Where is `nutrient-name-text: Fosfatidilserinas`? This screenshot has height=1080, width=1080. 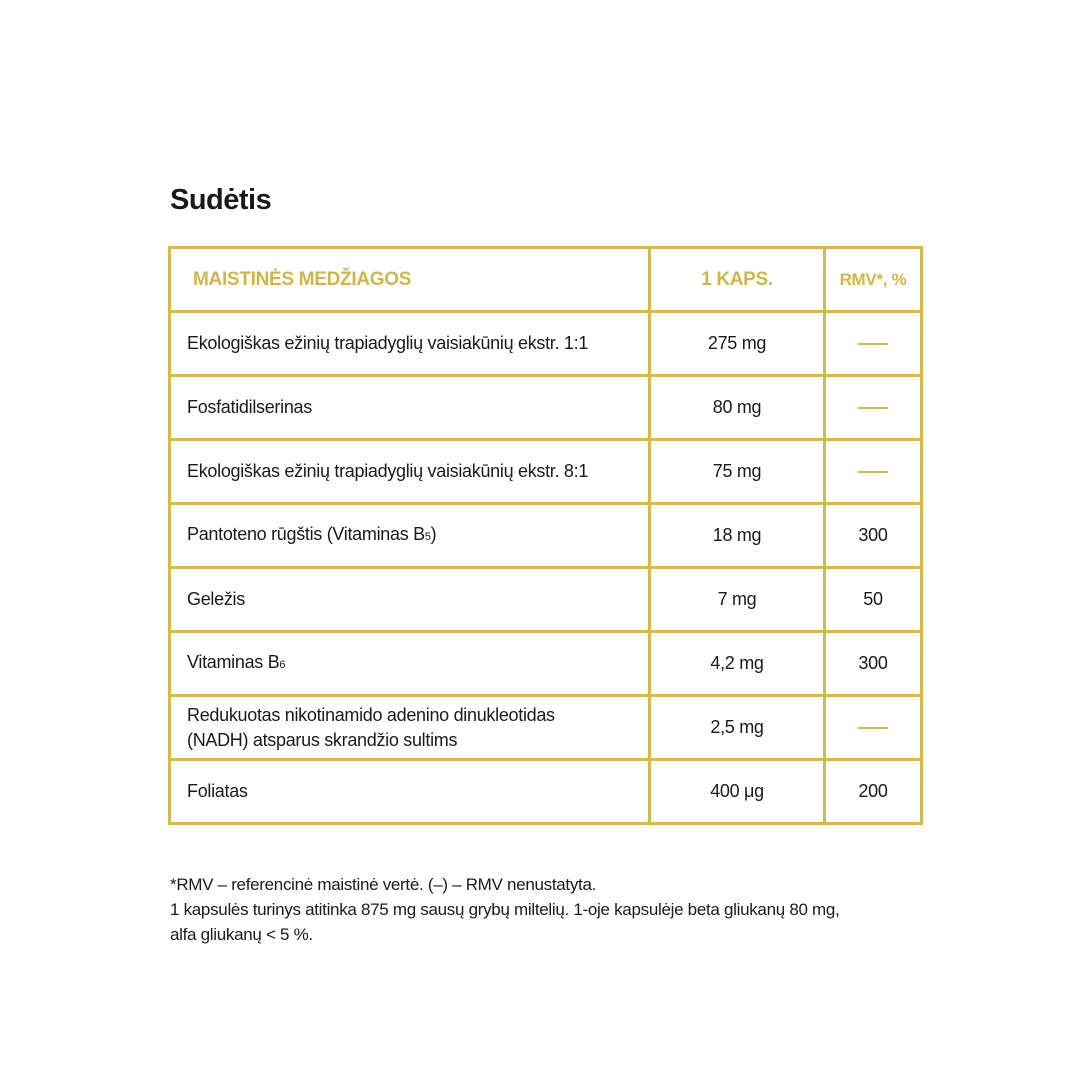
nutrient-name-text: Fosfatidilserinas is located at coordinates (249, 407).